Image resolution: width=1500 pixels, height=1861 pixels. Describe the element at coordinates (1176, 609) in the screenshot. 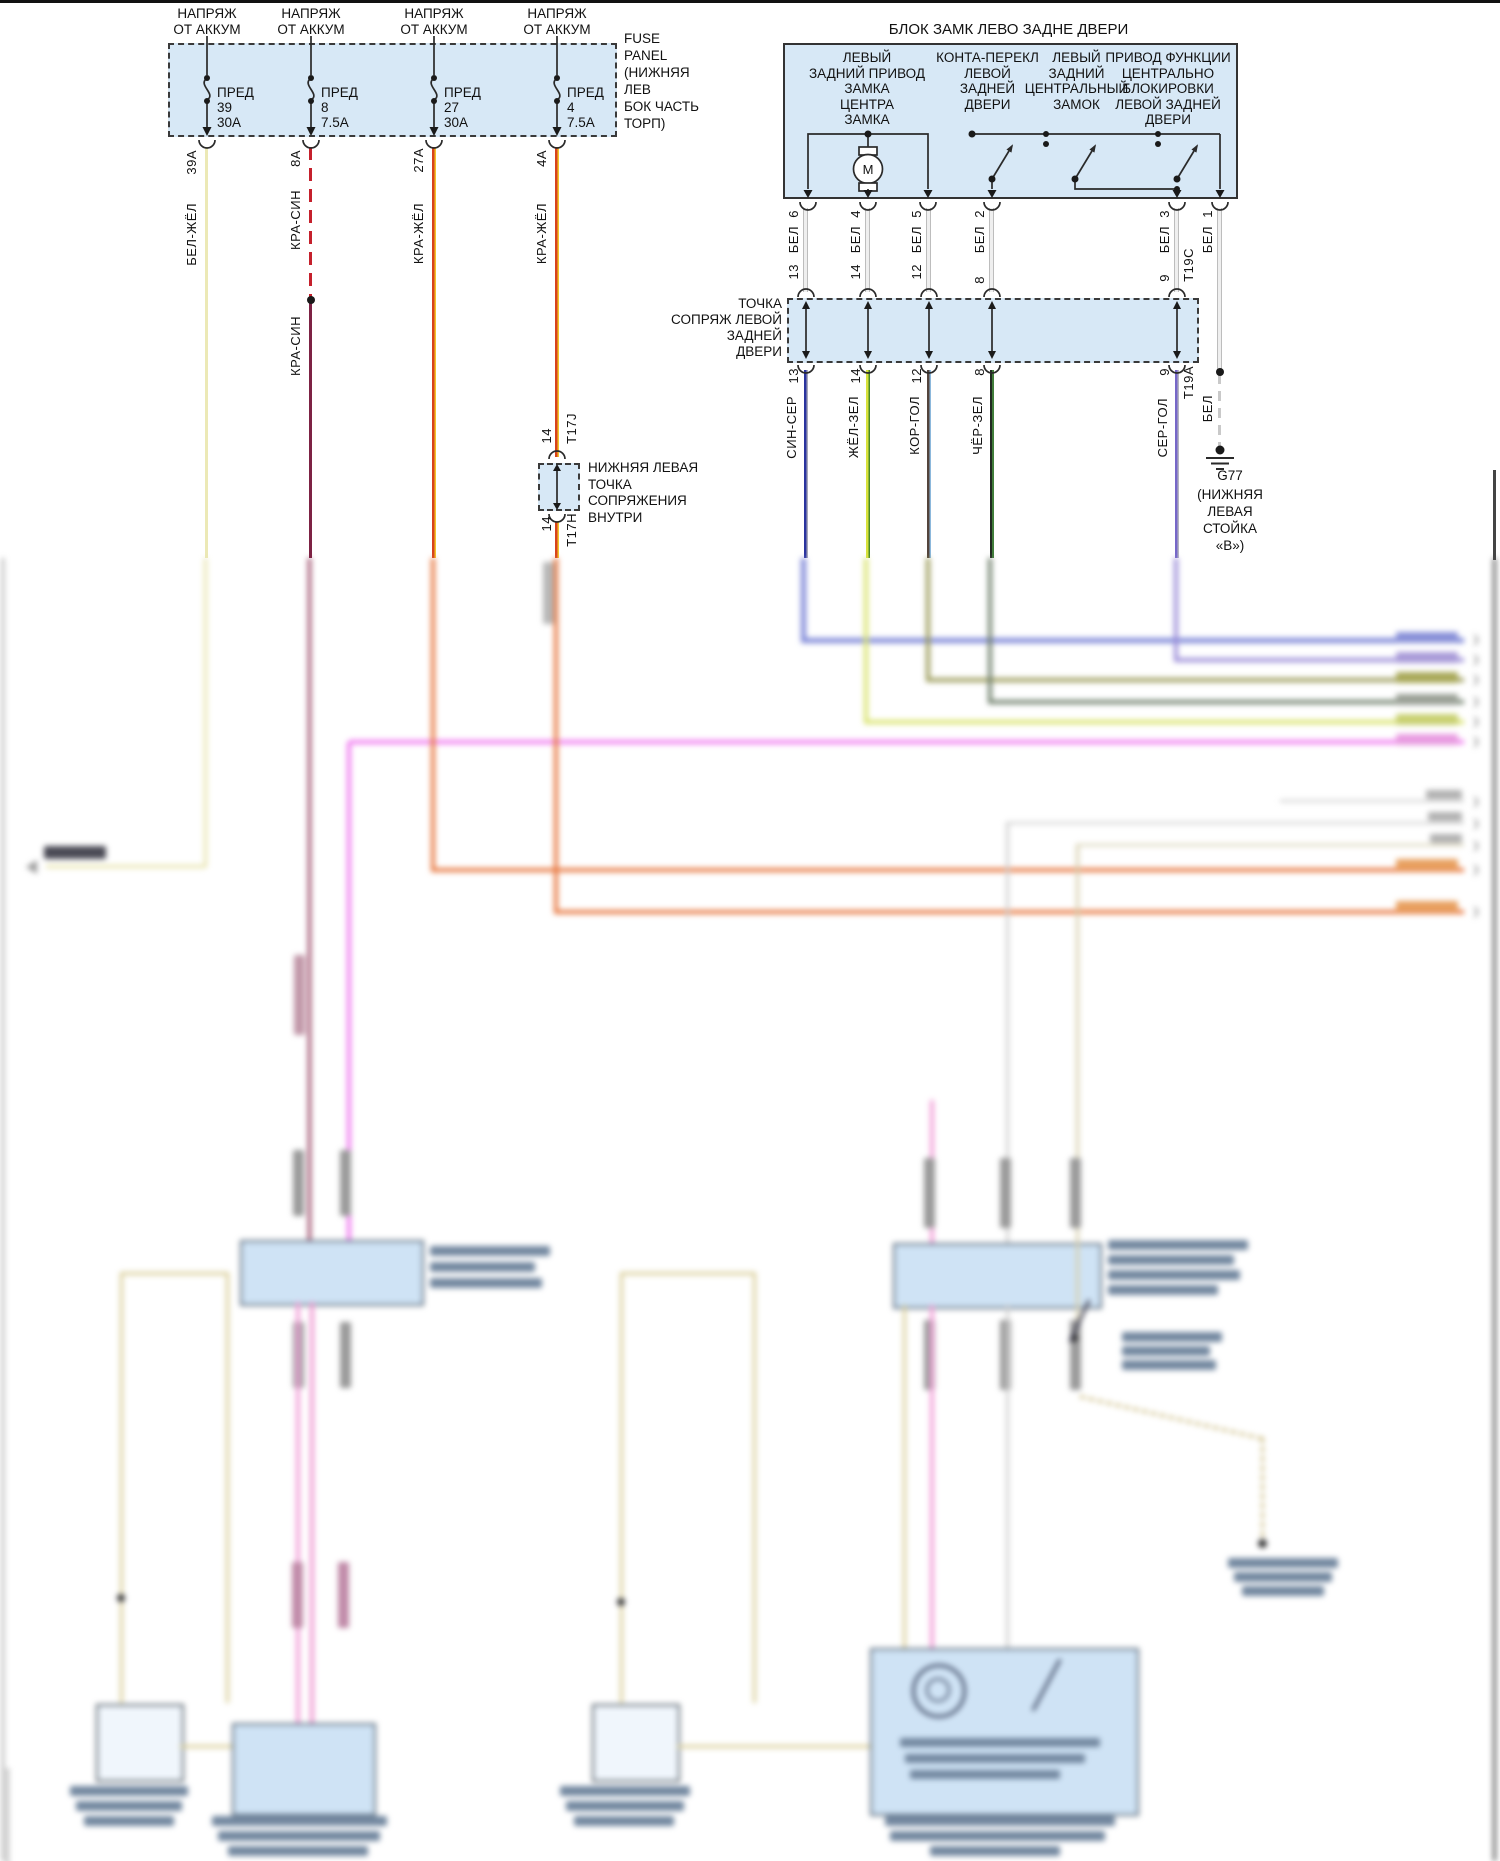

I see `blur-wire-sergol` at that location.